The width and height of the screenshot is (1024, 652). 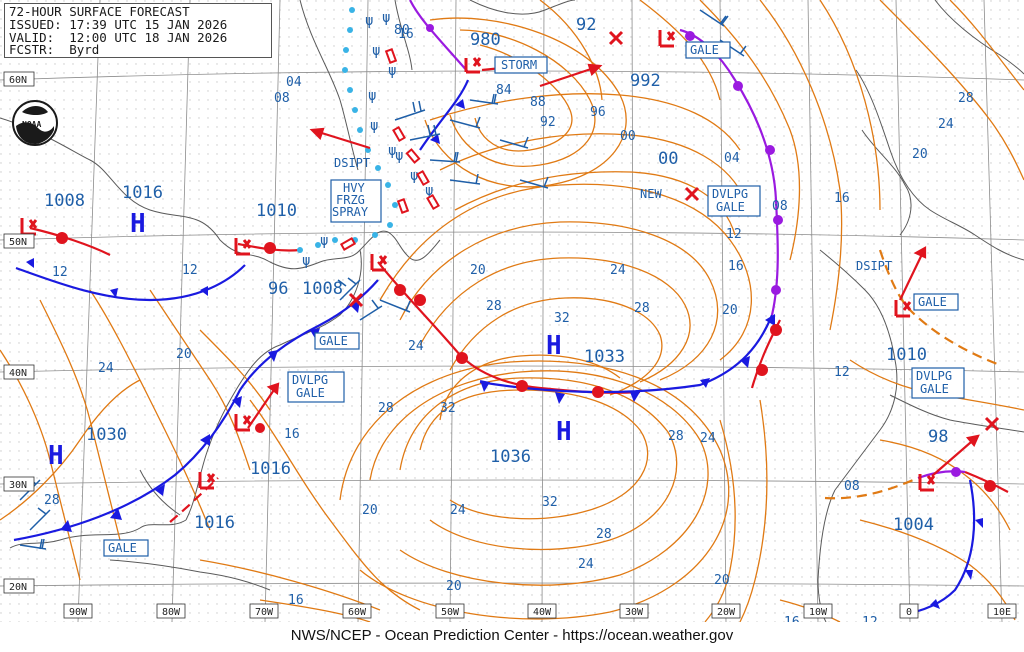 What do you see at coordinates (322, 289) in the screenshot?
I see `pressure-value: 1008` at bounding box center [322, 289].